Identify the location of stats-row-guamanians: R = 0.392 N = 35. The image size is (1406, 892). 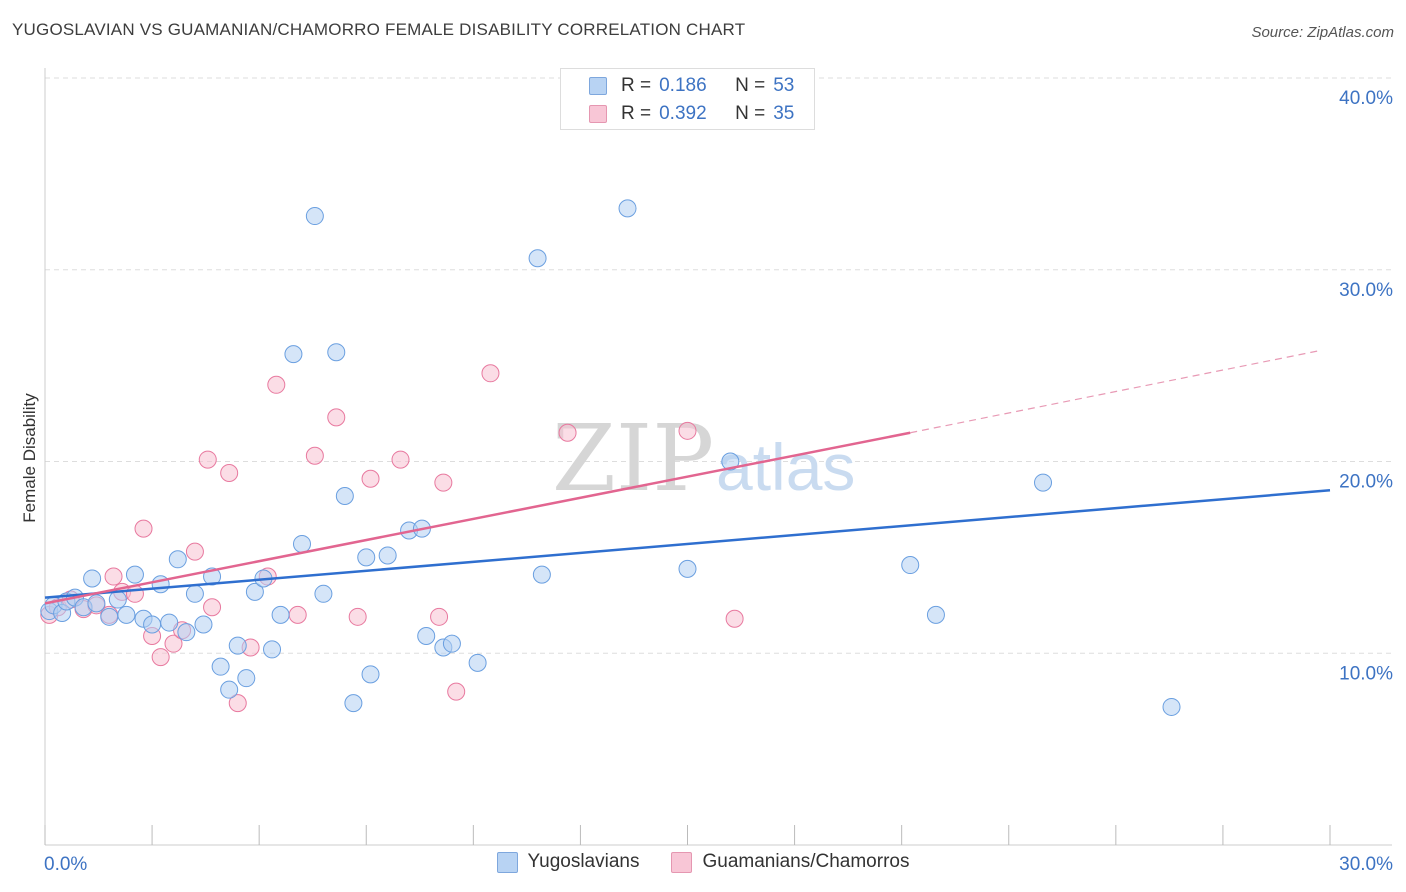
(677, 114).